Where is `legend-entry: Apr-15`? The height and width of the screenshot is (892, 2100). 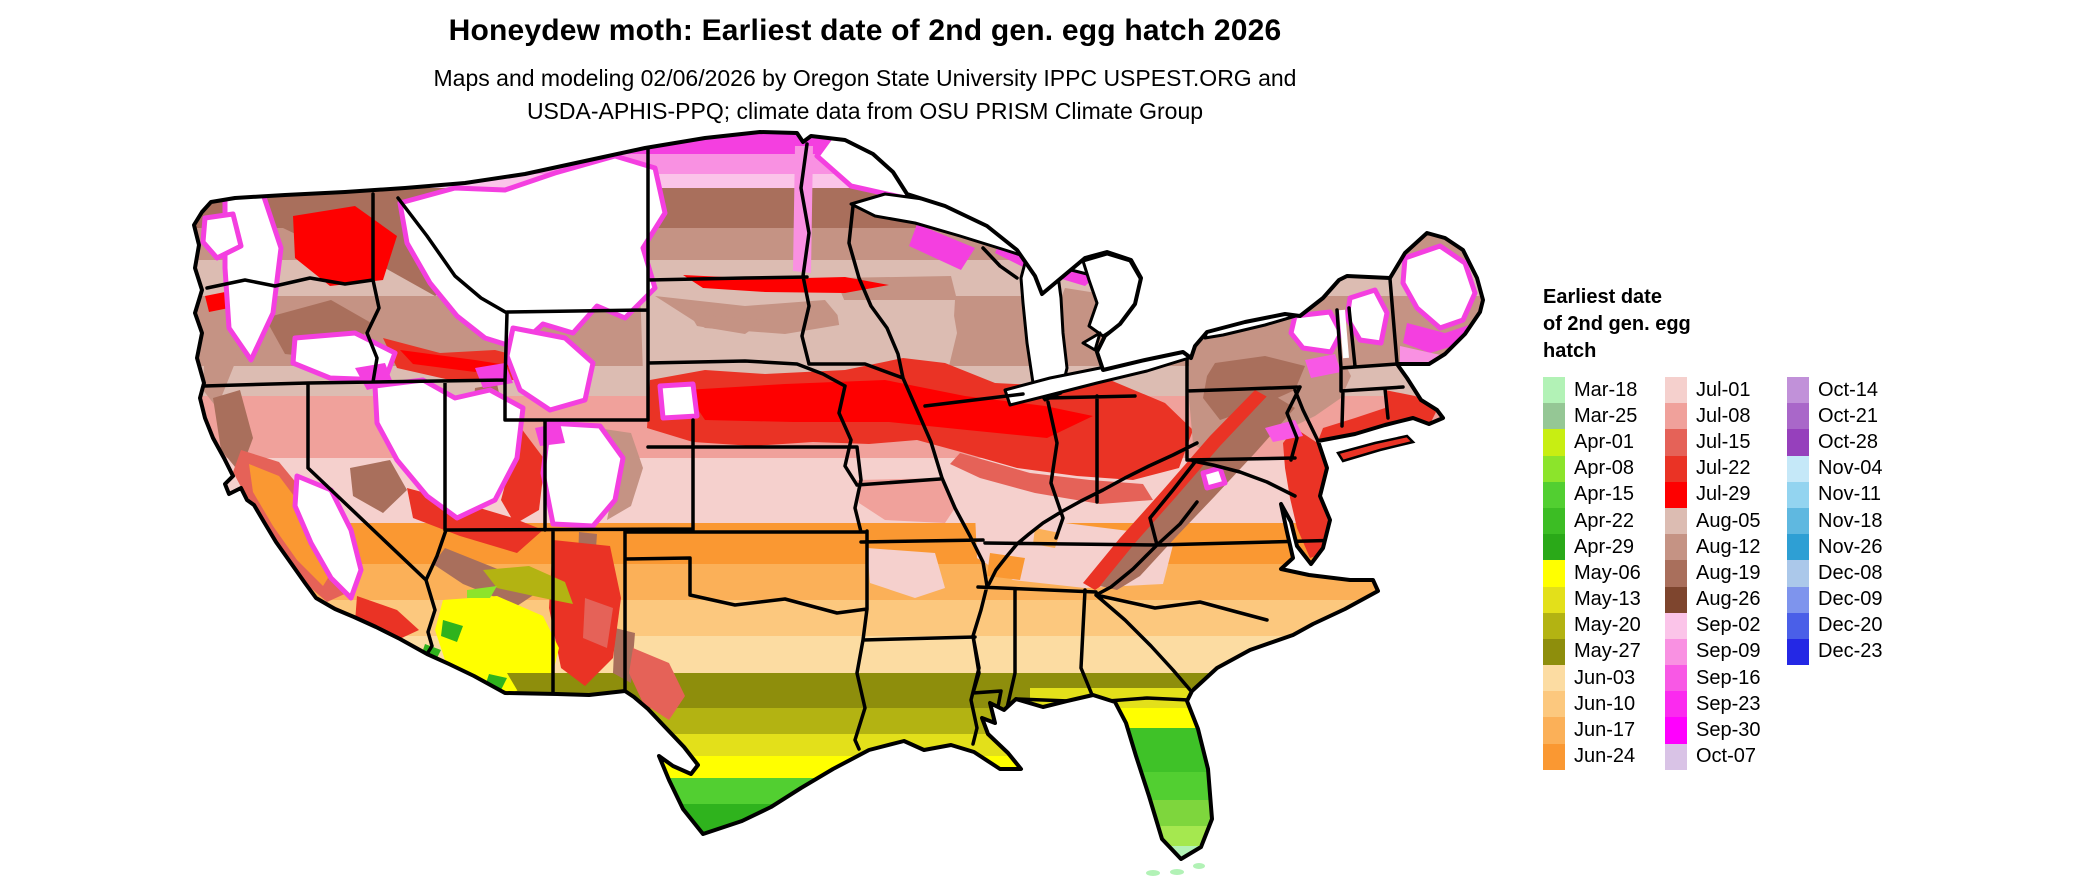 legend-entry: Apr-15 is located at coordinates (1604, 494).